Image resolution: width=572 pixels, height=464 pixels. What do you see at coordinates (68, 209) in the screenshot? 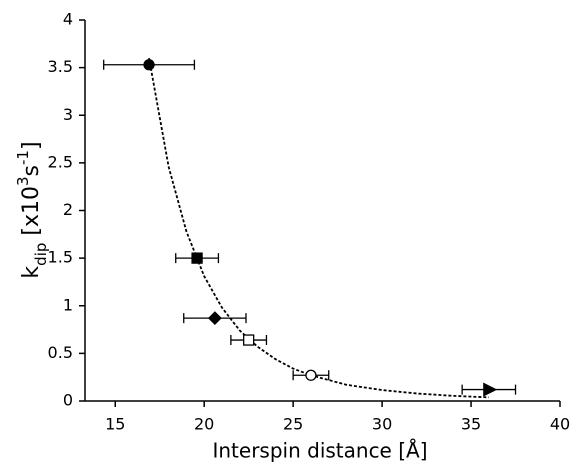
I see `y-tick-label: 2` at bounding box center [68, 209].